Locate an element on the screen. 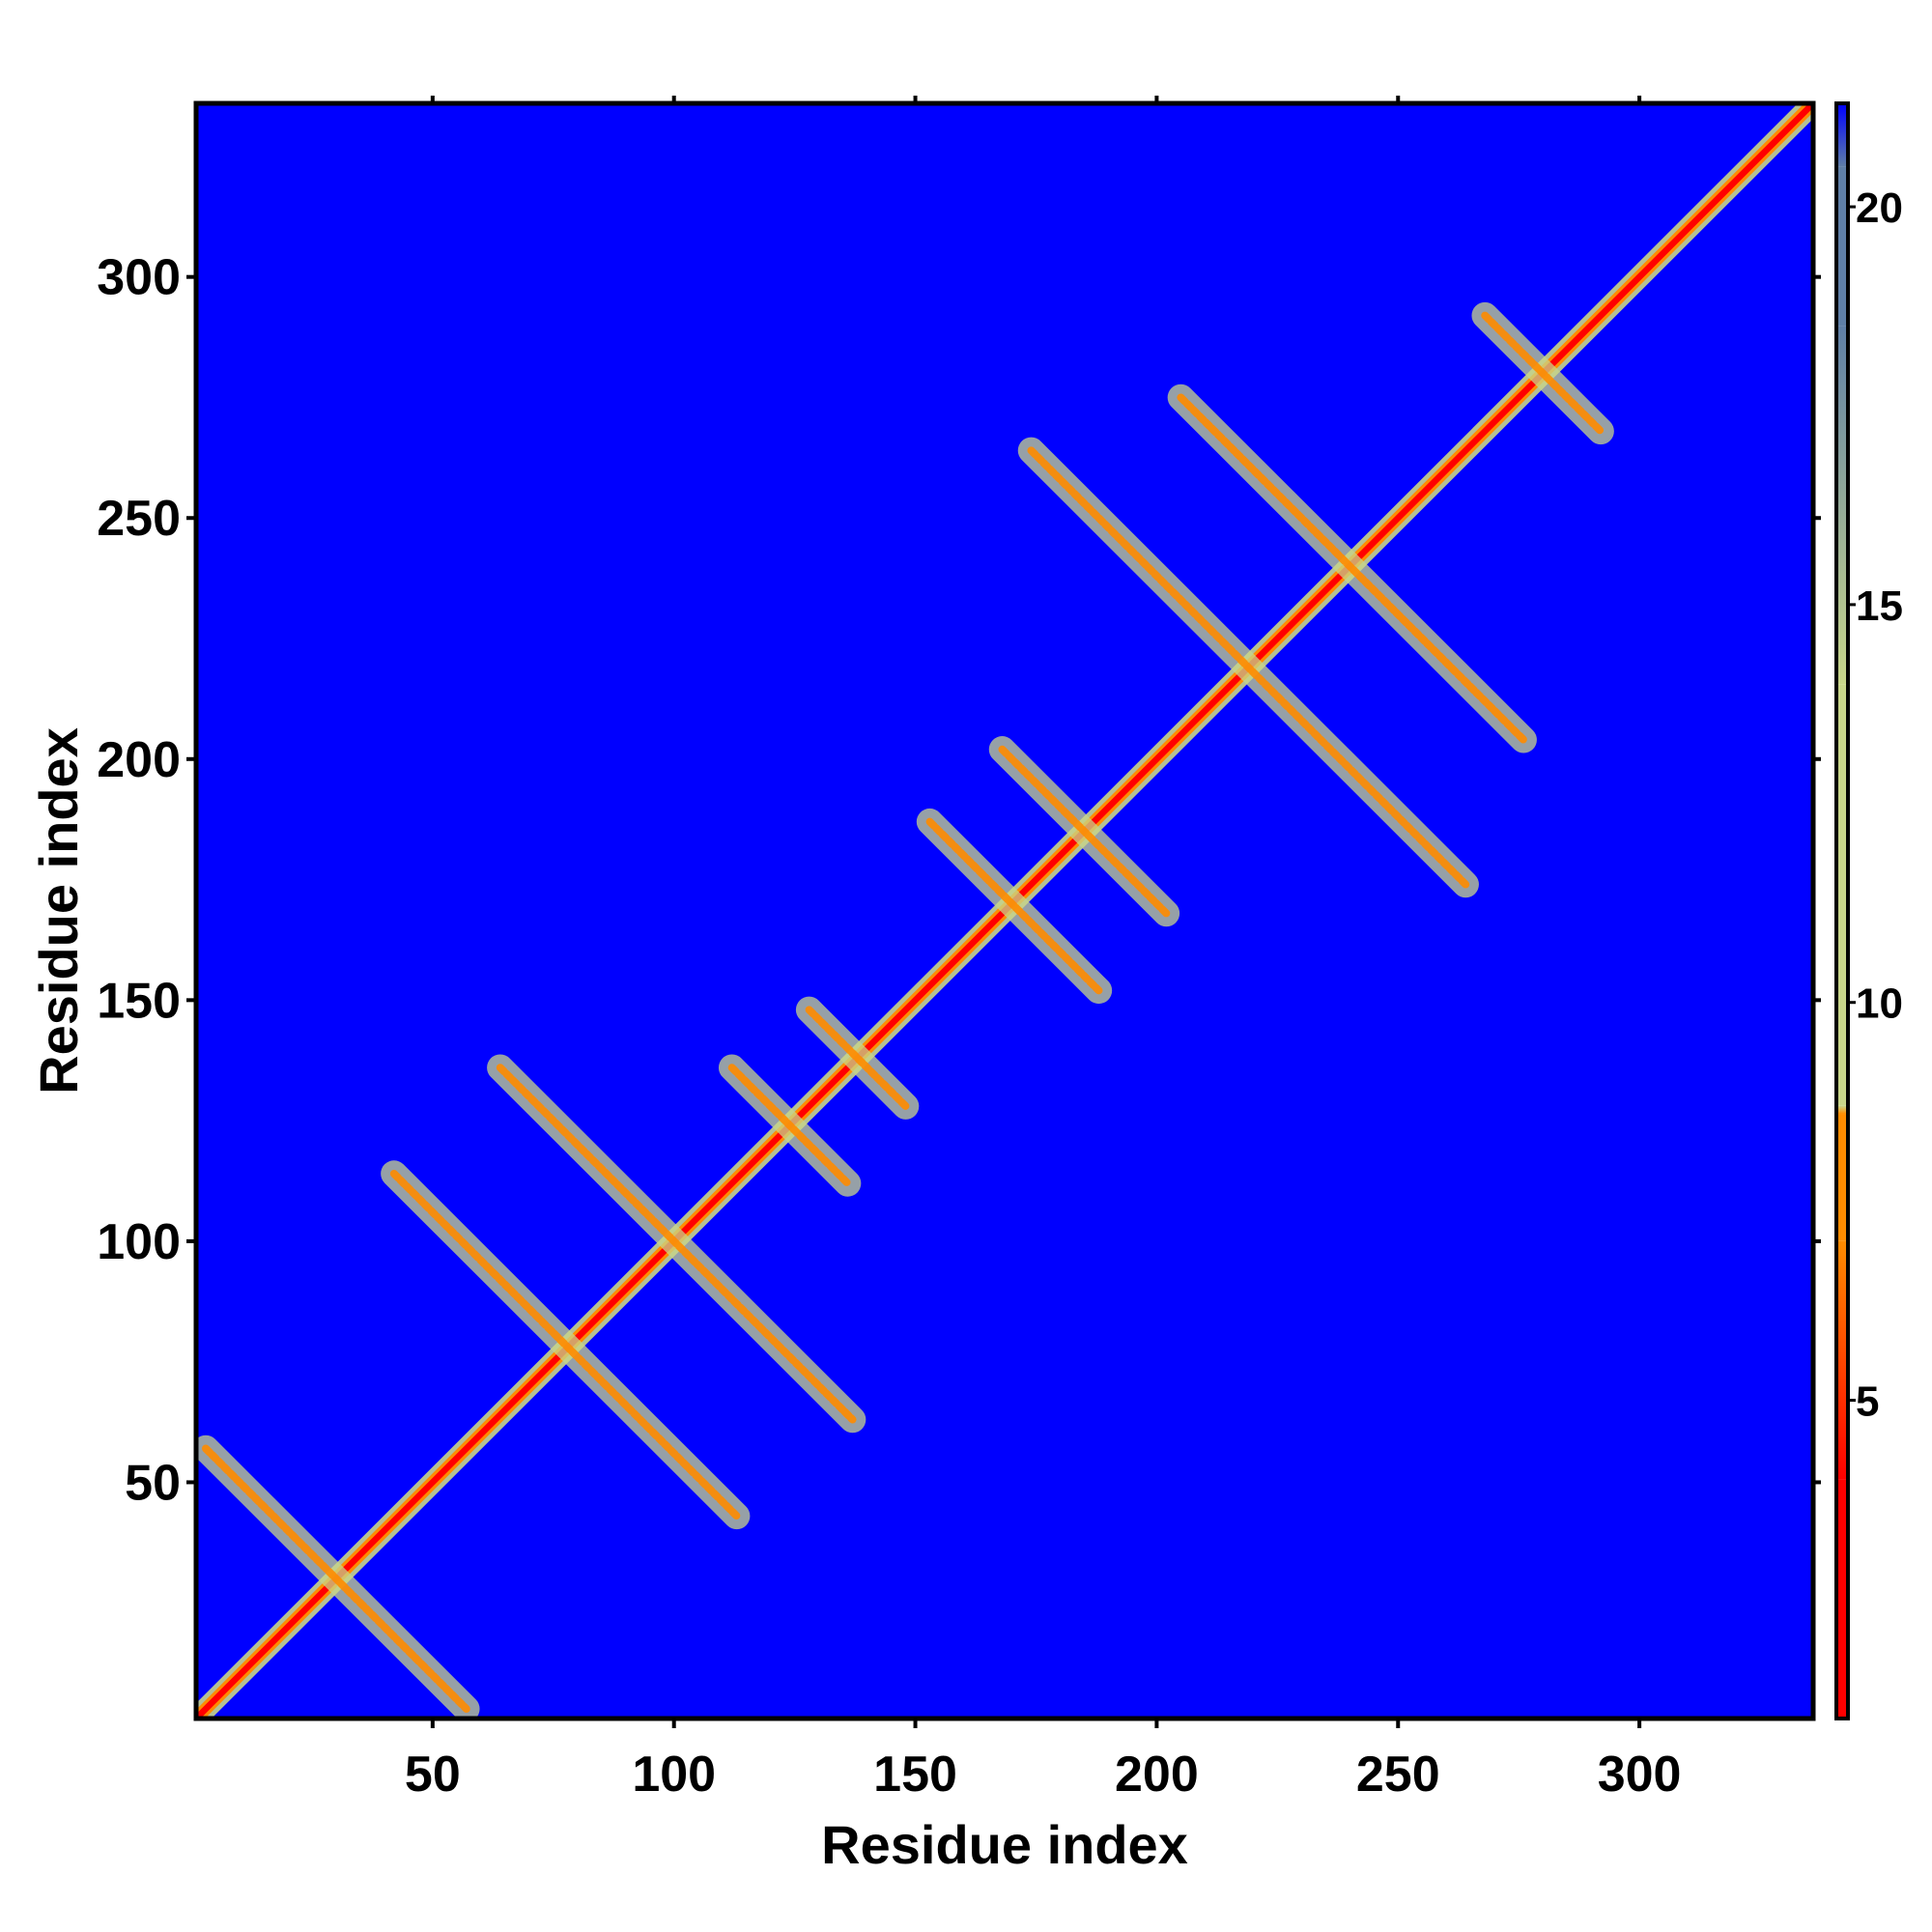 This screenshot has width=1932, height=1932. colorbar-tick-label: 5 is located at coordinates (1867, 1402).